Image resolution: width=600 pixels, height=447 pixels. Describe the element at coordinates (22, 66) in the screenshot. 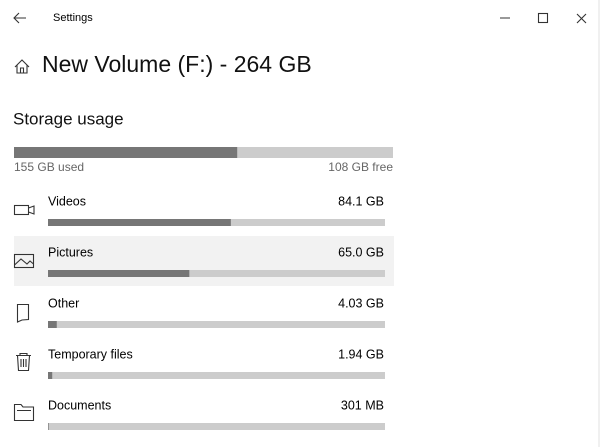

I see `home-icon` at that location.